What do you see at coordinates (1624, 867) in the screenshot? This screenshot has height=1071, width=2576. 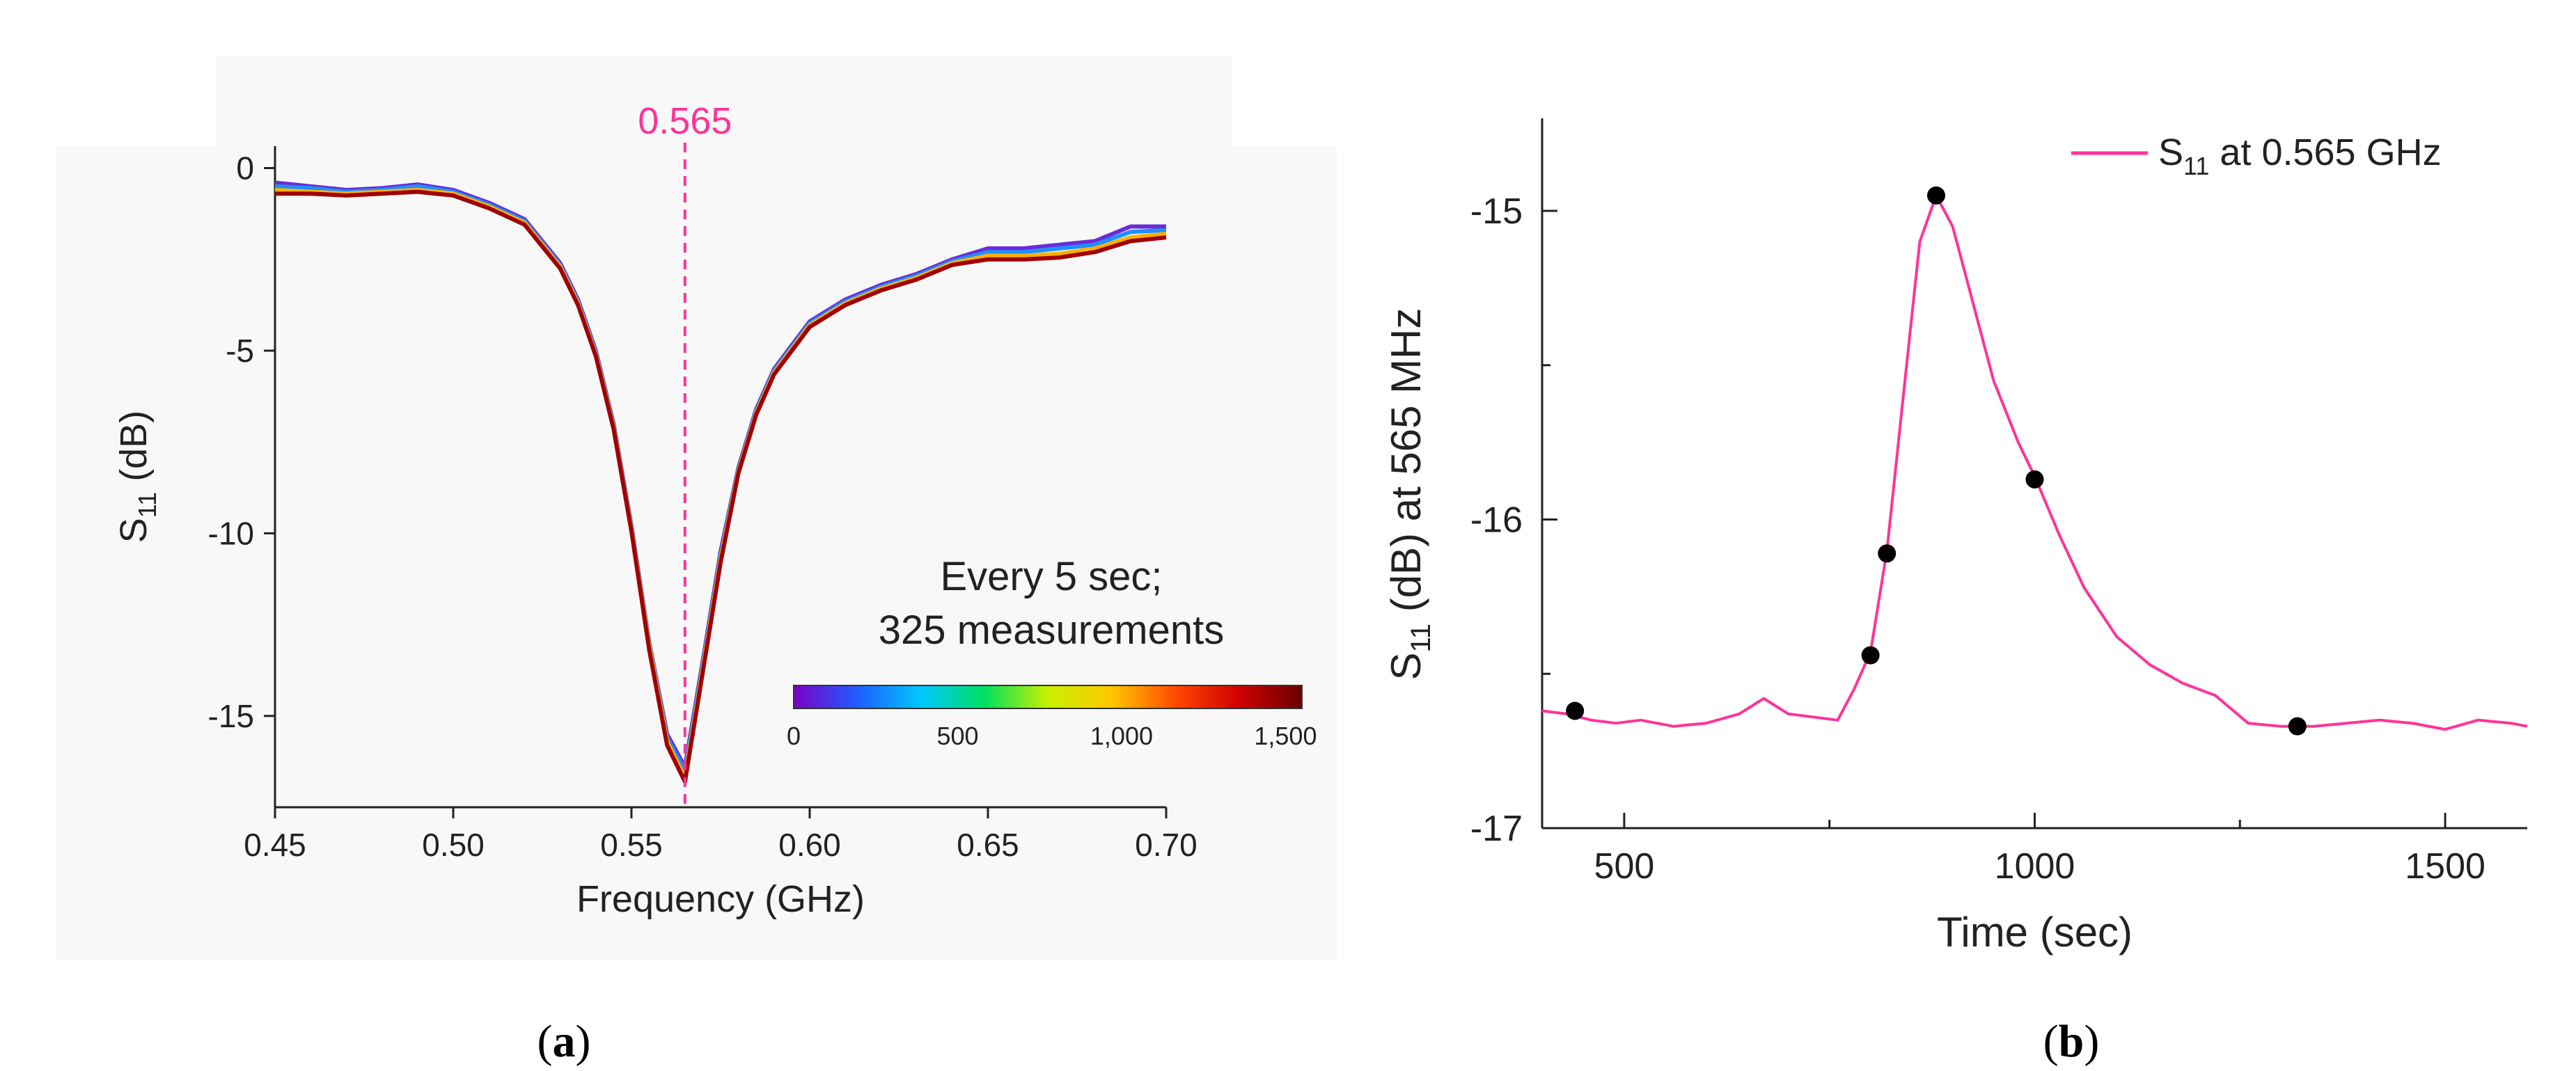 I see `x-tick-label-b: 500` at bounding box center [1624, 867].